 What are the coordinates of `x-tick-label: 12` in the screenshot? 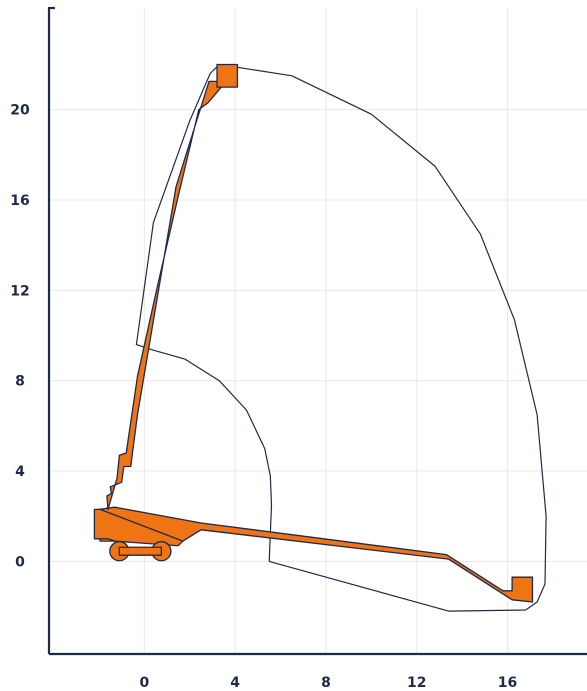 It's located at (416, 683).